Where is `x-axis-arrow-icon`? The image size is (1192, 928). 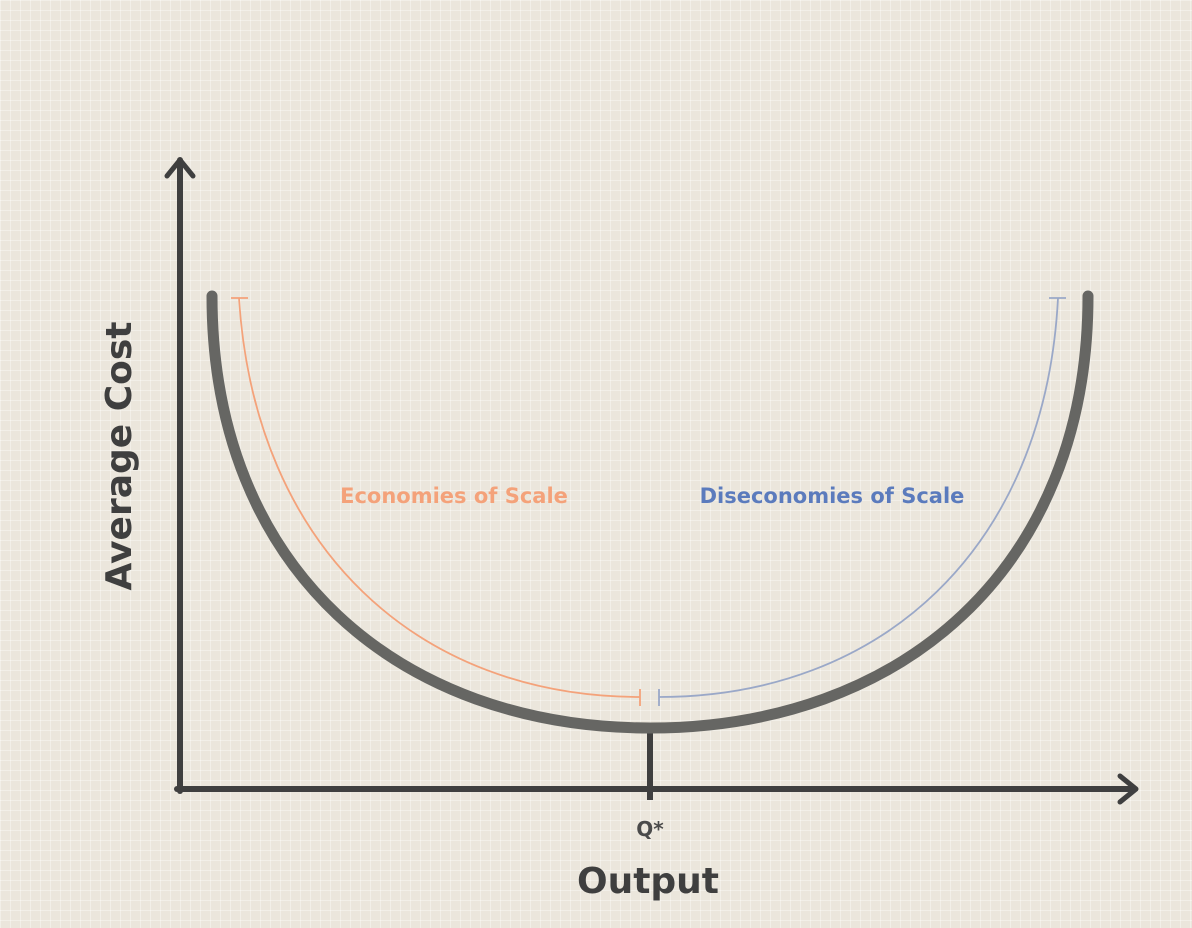
x-axis-arrow-icon is located at coordinates (1128, 789).